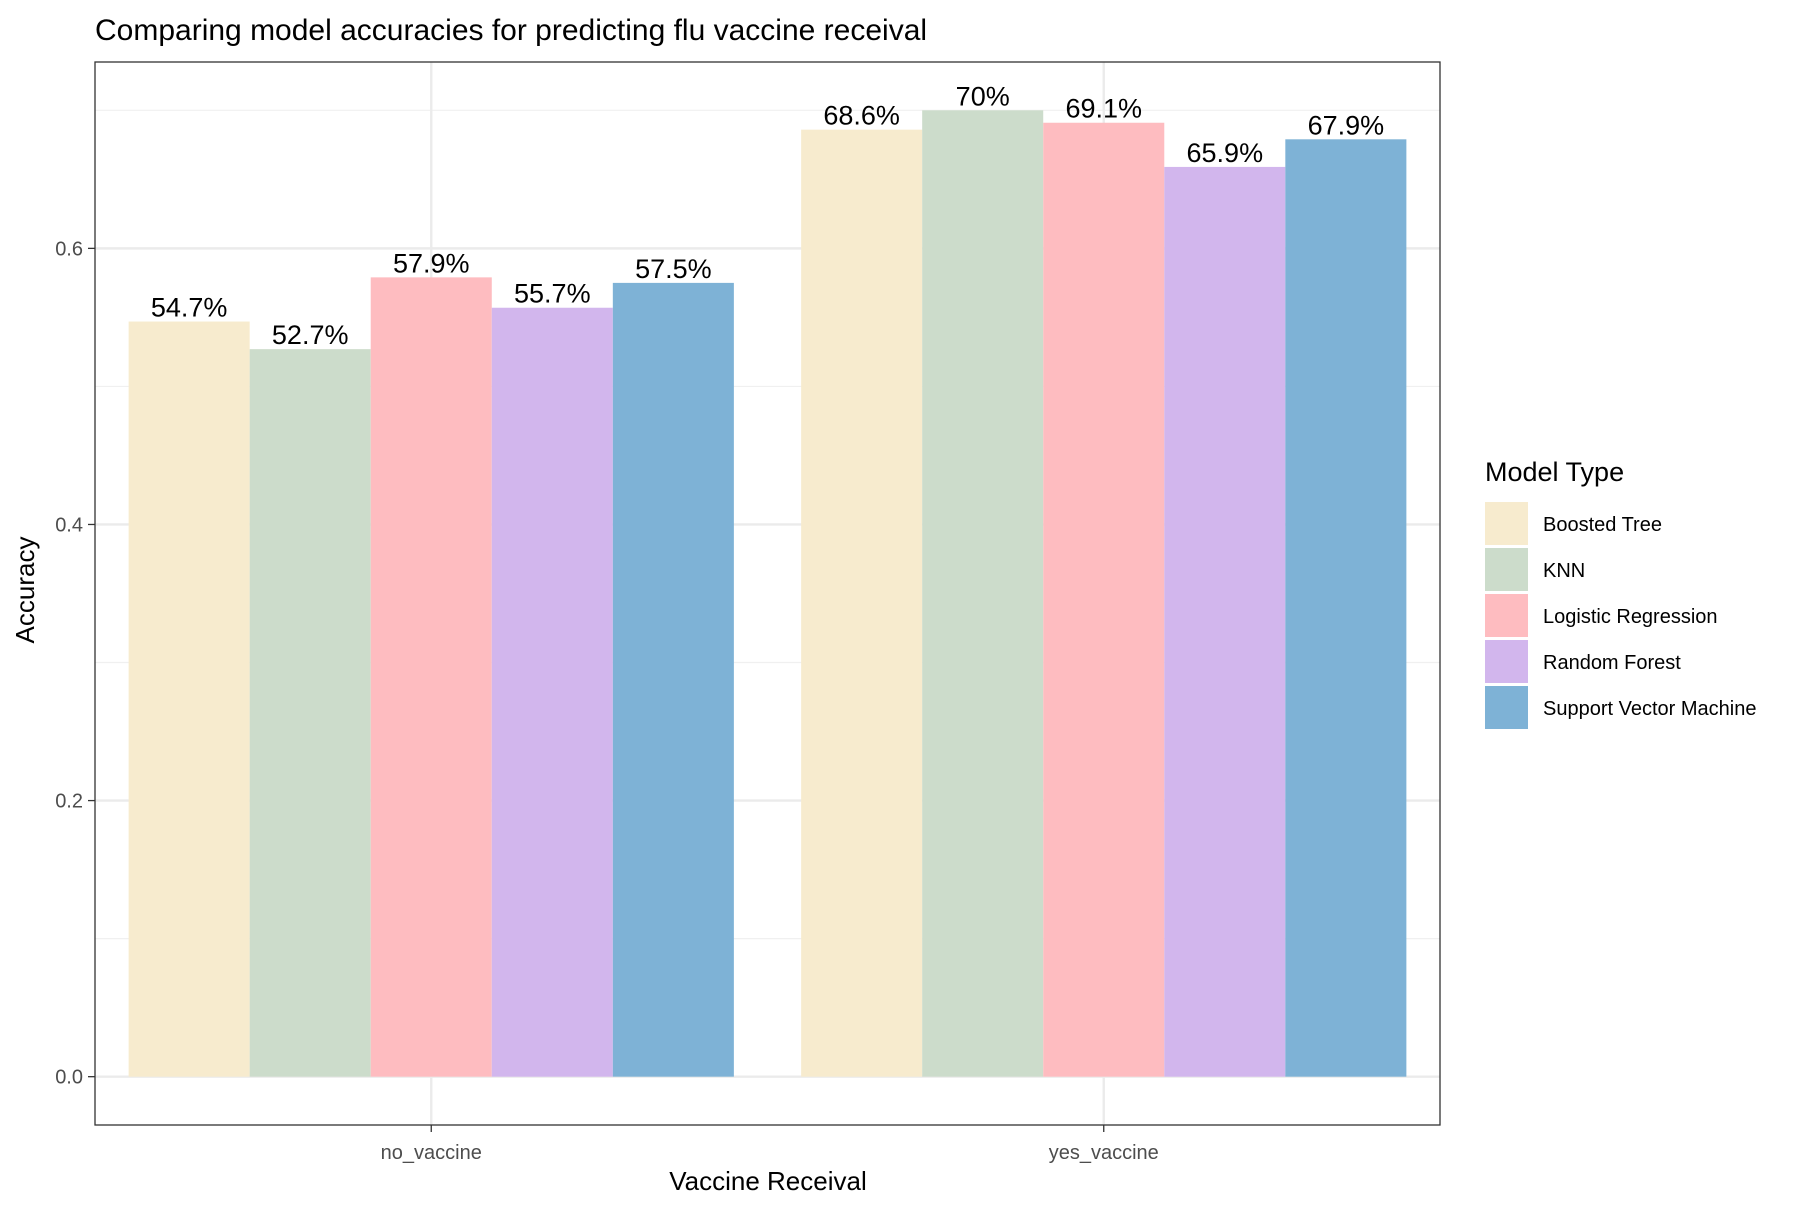 The image size is (1820, 1206). Describe the element at coordinates (69, 802) in the screenshot. I see `y-tick-label: 0.2` at that location.